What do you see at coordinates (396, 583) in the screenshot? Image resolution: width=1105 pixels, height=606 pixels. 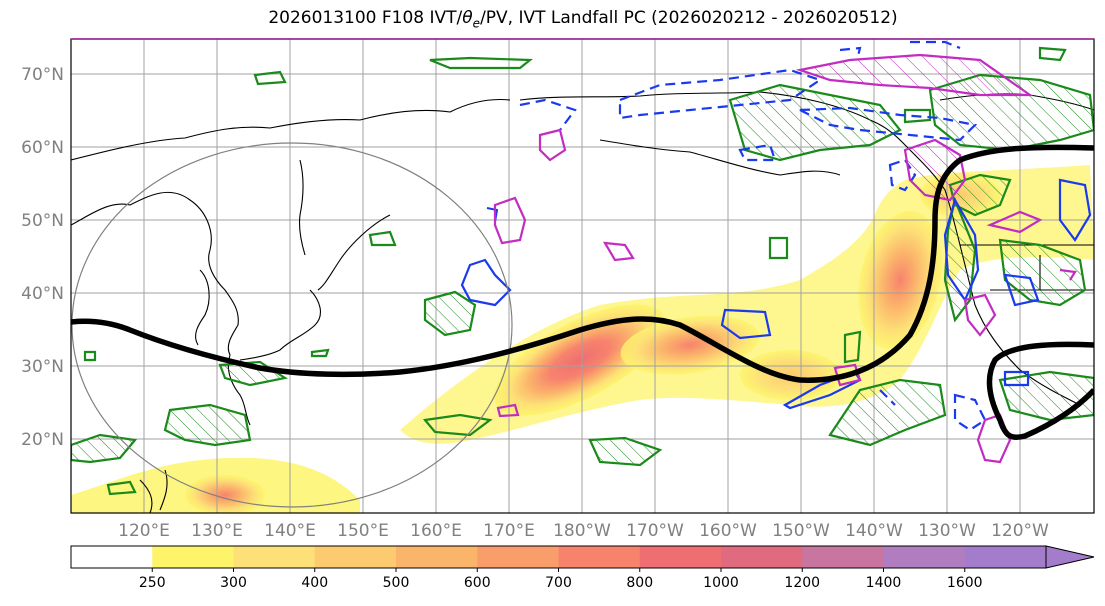 I see `colorbar-tick-label: 500` at bounding box center [396, 583].